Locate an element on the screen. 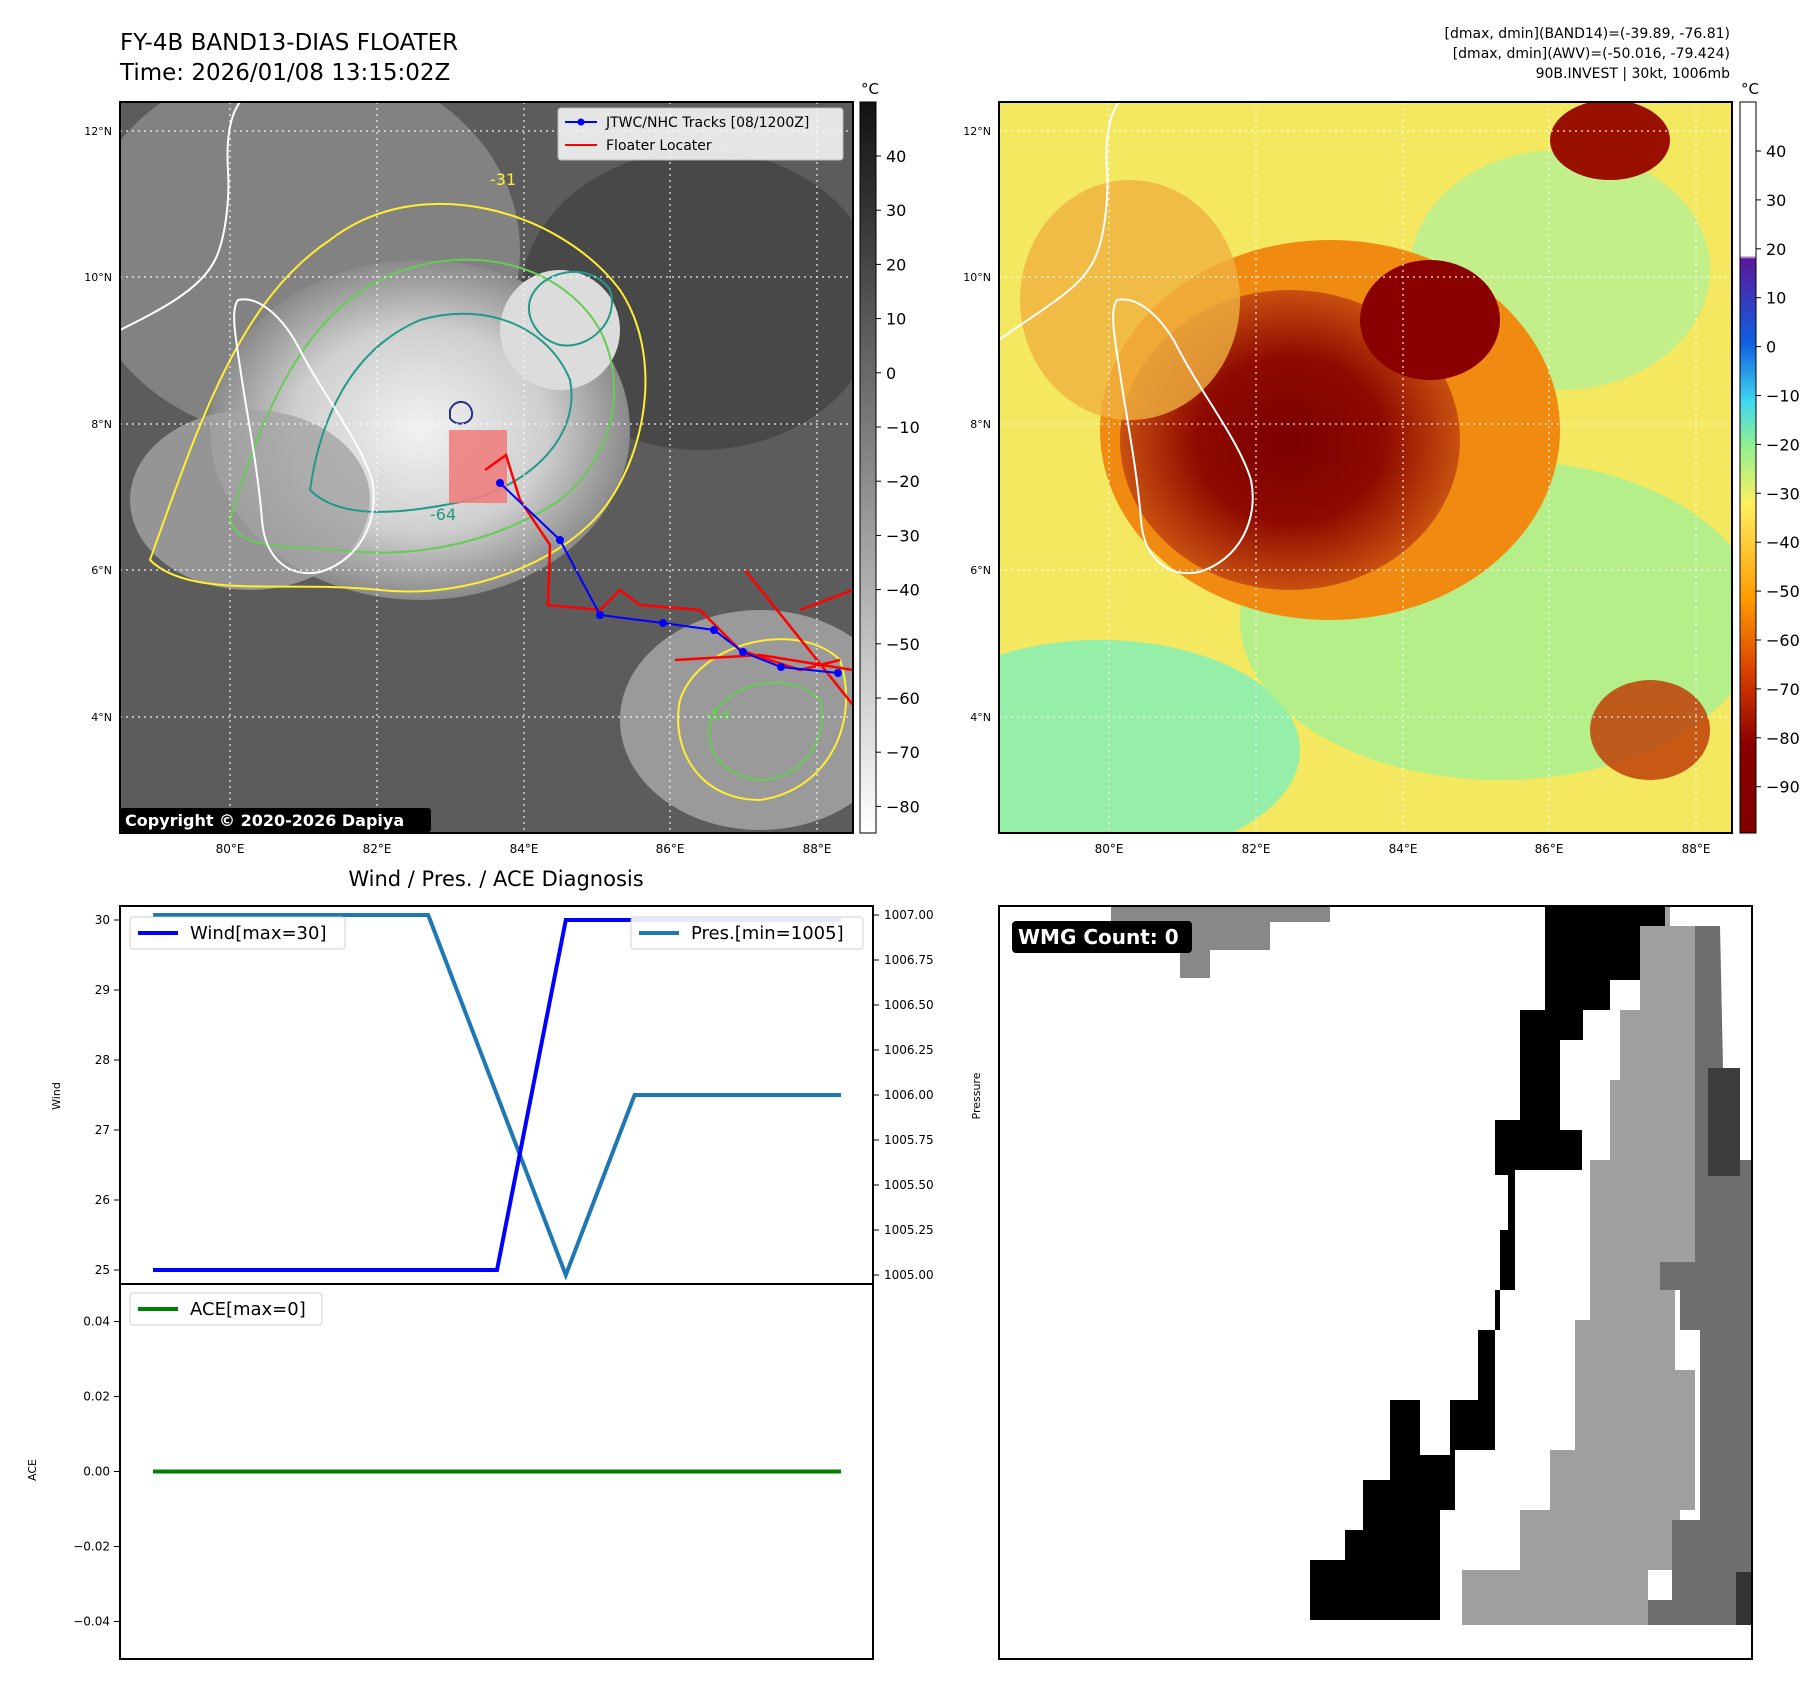  ir-colorbar-tick-label: 30 is located at coordinates (896, 210).